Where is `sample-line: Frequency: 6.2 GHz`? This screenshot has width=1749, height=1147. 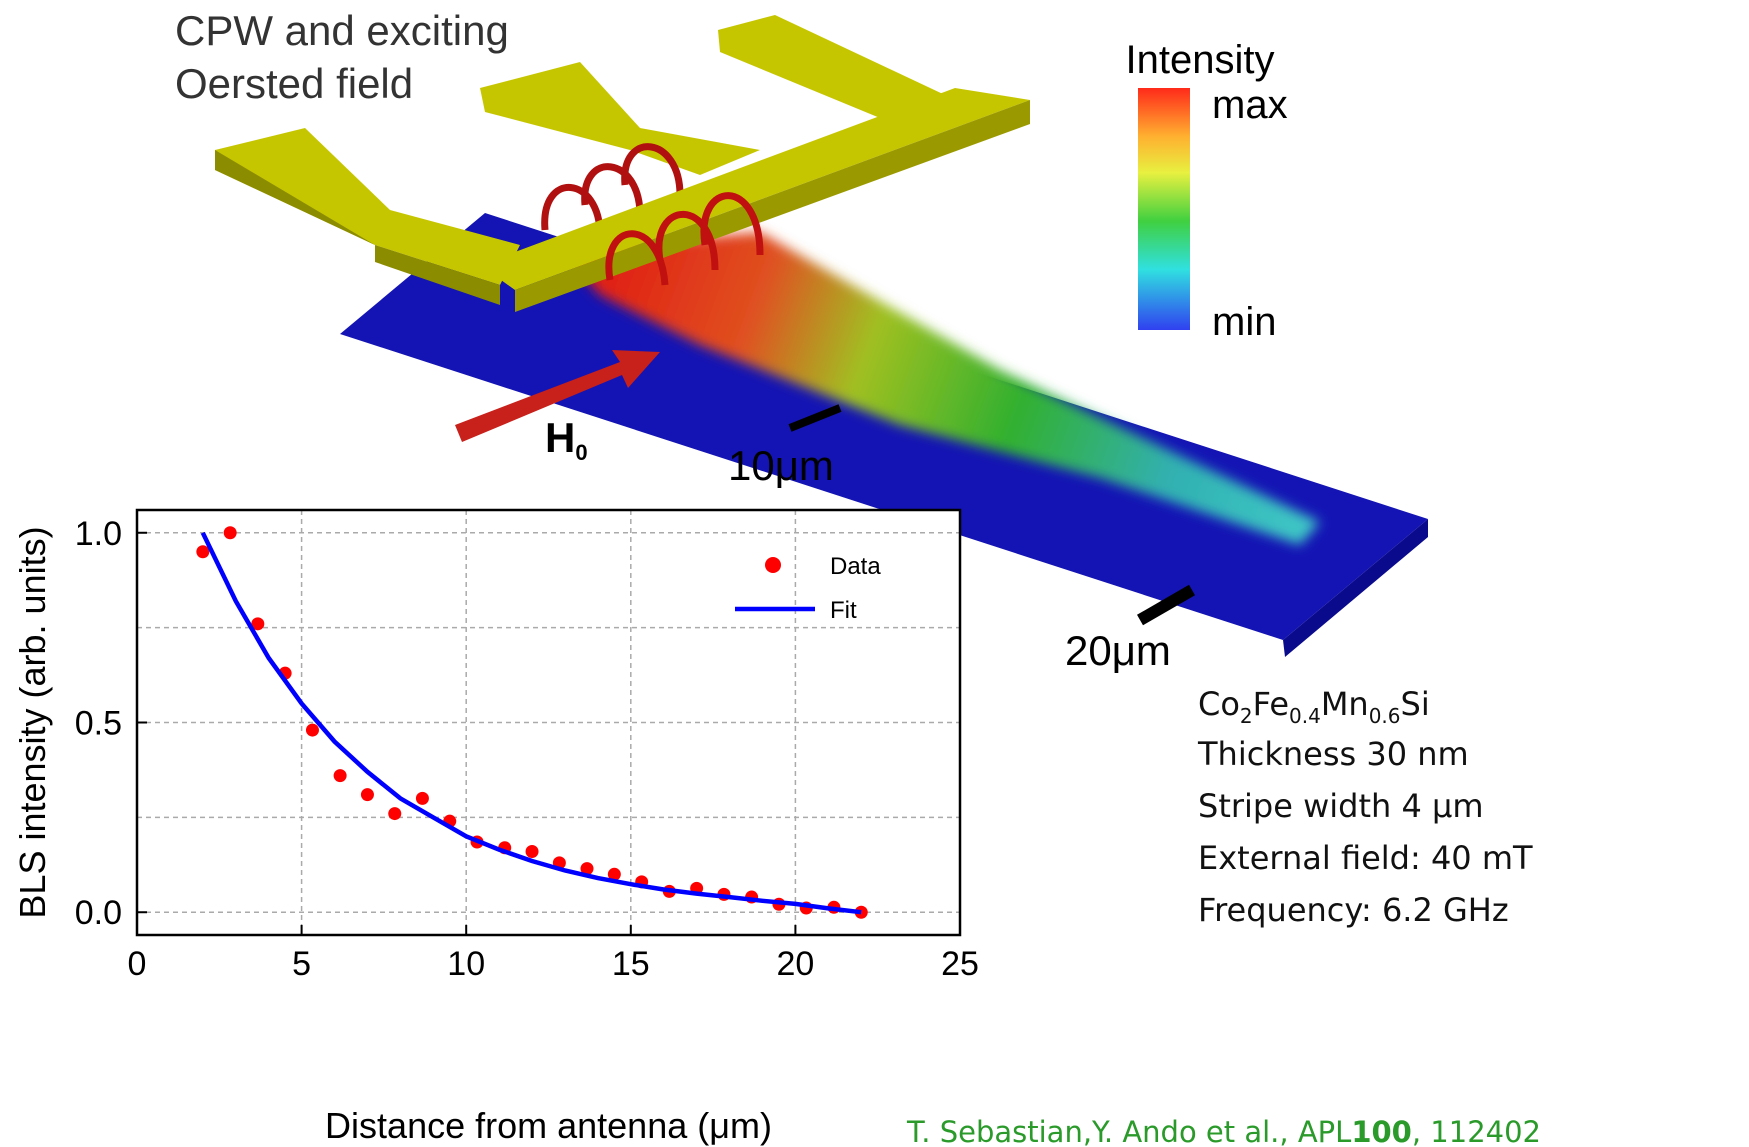
sample-line: Frequency: 6.2 GHz is located at coordinates (1353, 910).